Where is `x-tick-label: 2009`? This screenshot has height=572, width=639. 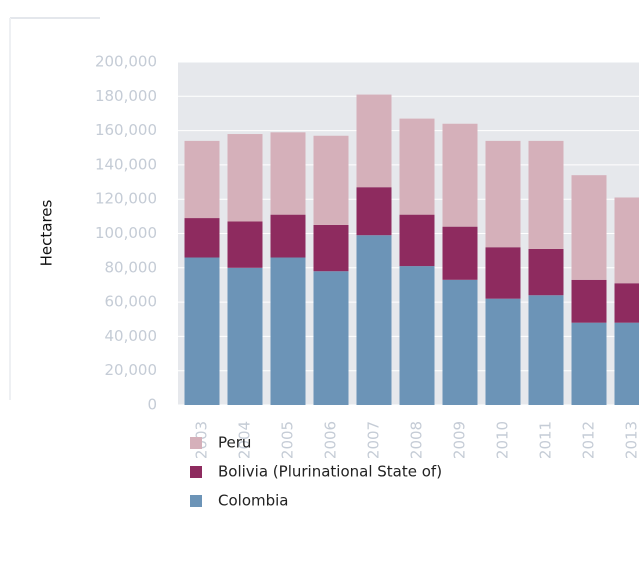 x-tick-label: 2009 is located at coordinates (460, 440).